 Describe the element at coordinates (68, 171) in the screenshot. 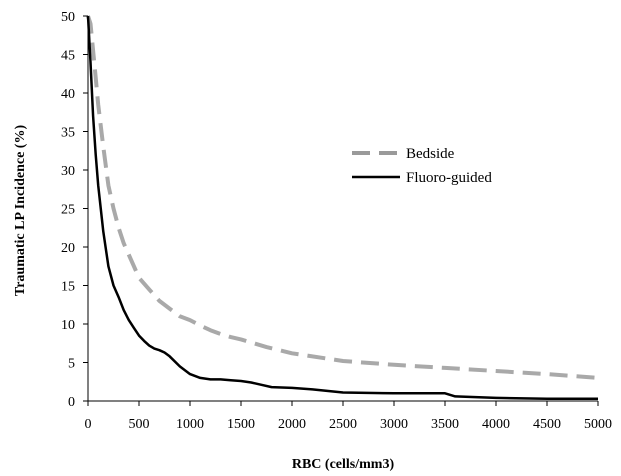

I see `y-tick-label: 30` at that location.